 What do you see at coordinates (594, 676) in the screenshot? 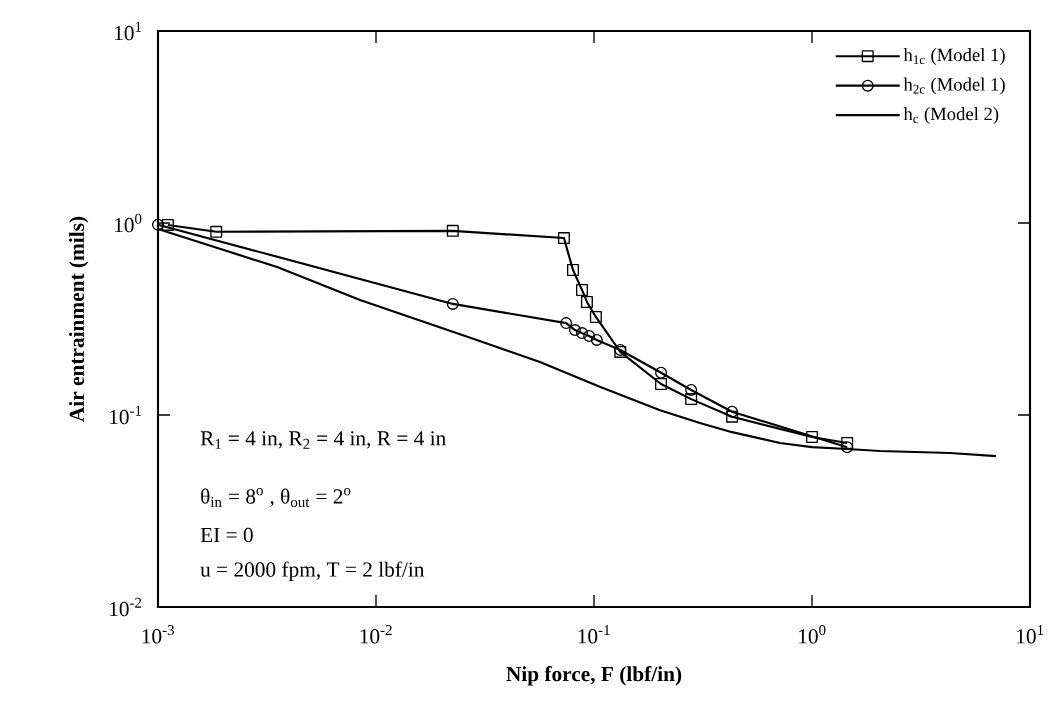
I see `x-axis-title: Nip force, F (lbf/in)` at bounding box center [594, 676].